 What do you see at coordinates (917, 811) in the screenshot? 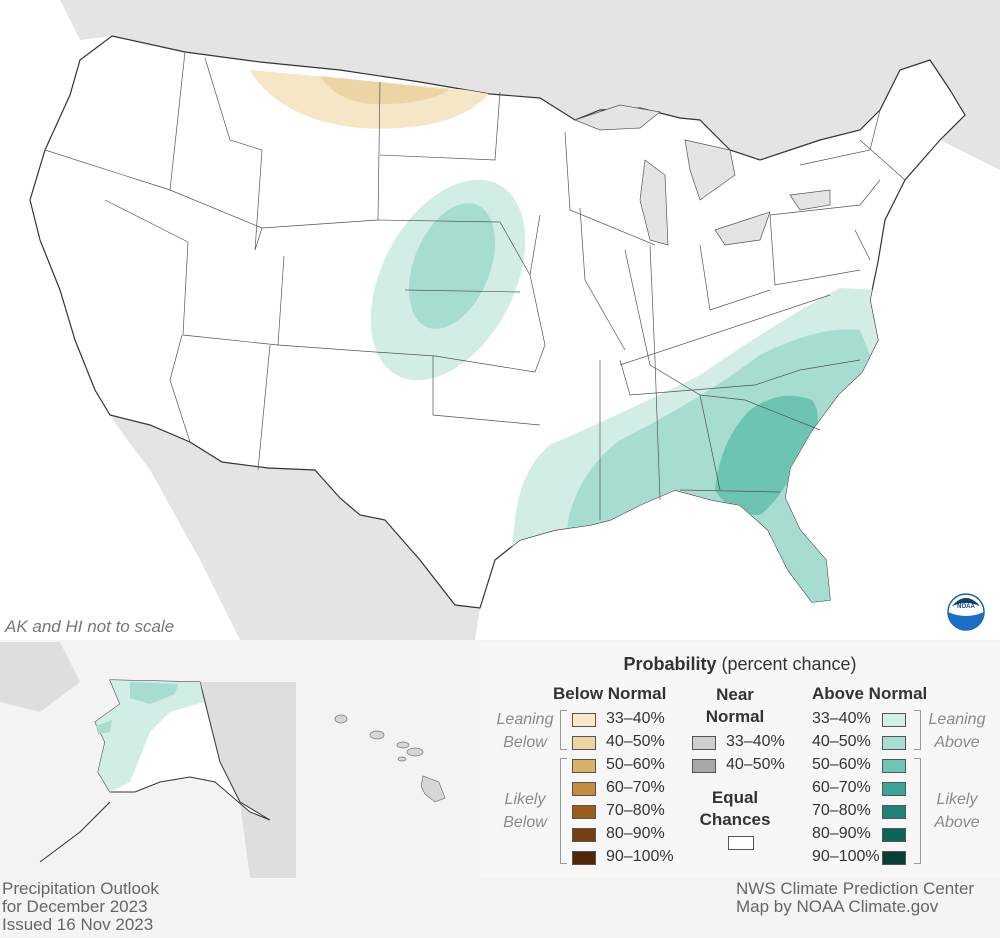
I see `above-likely-bracket` at bounding box center [917, 811].